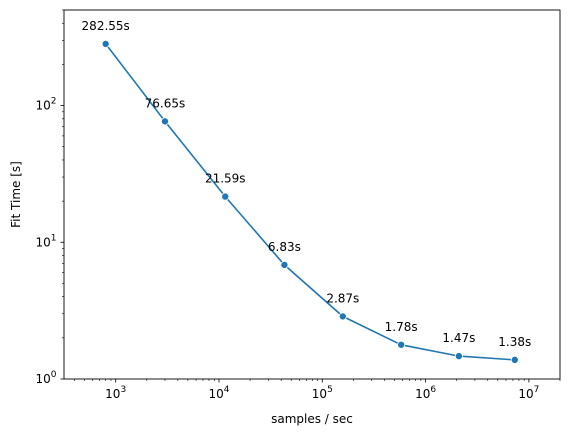 Image resolution: width=570 pixels, height=437 pixels. Describe the element at coordinates (458, 338) in the screenshot. I see `data-label: 1.47s` at that location.